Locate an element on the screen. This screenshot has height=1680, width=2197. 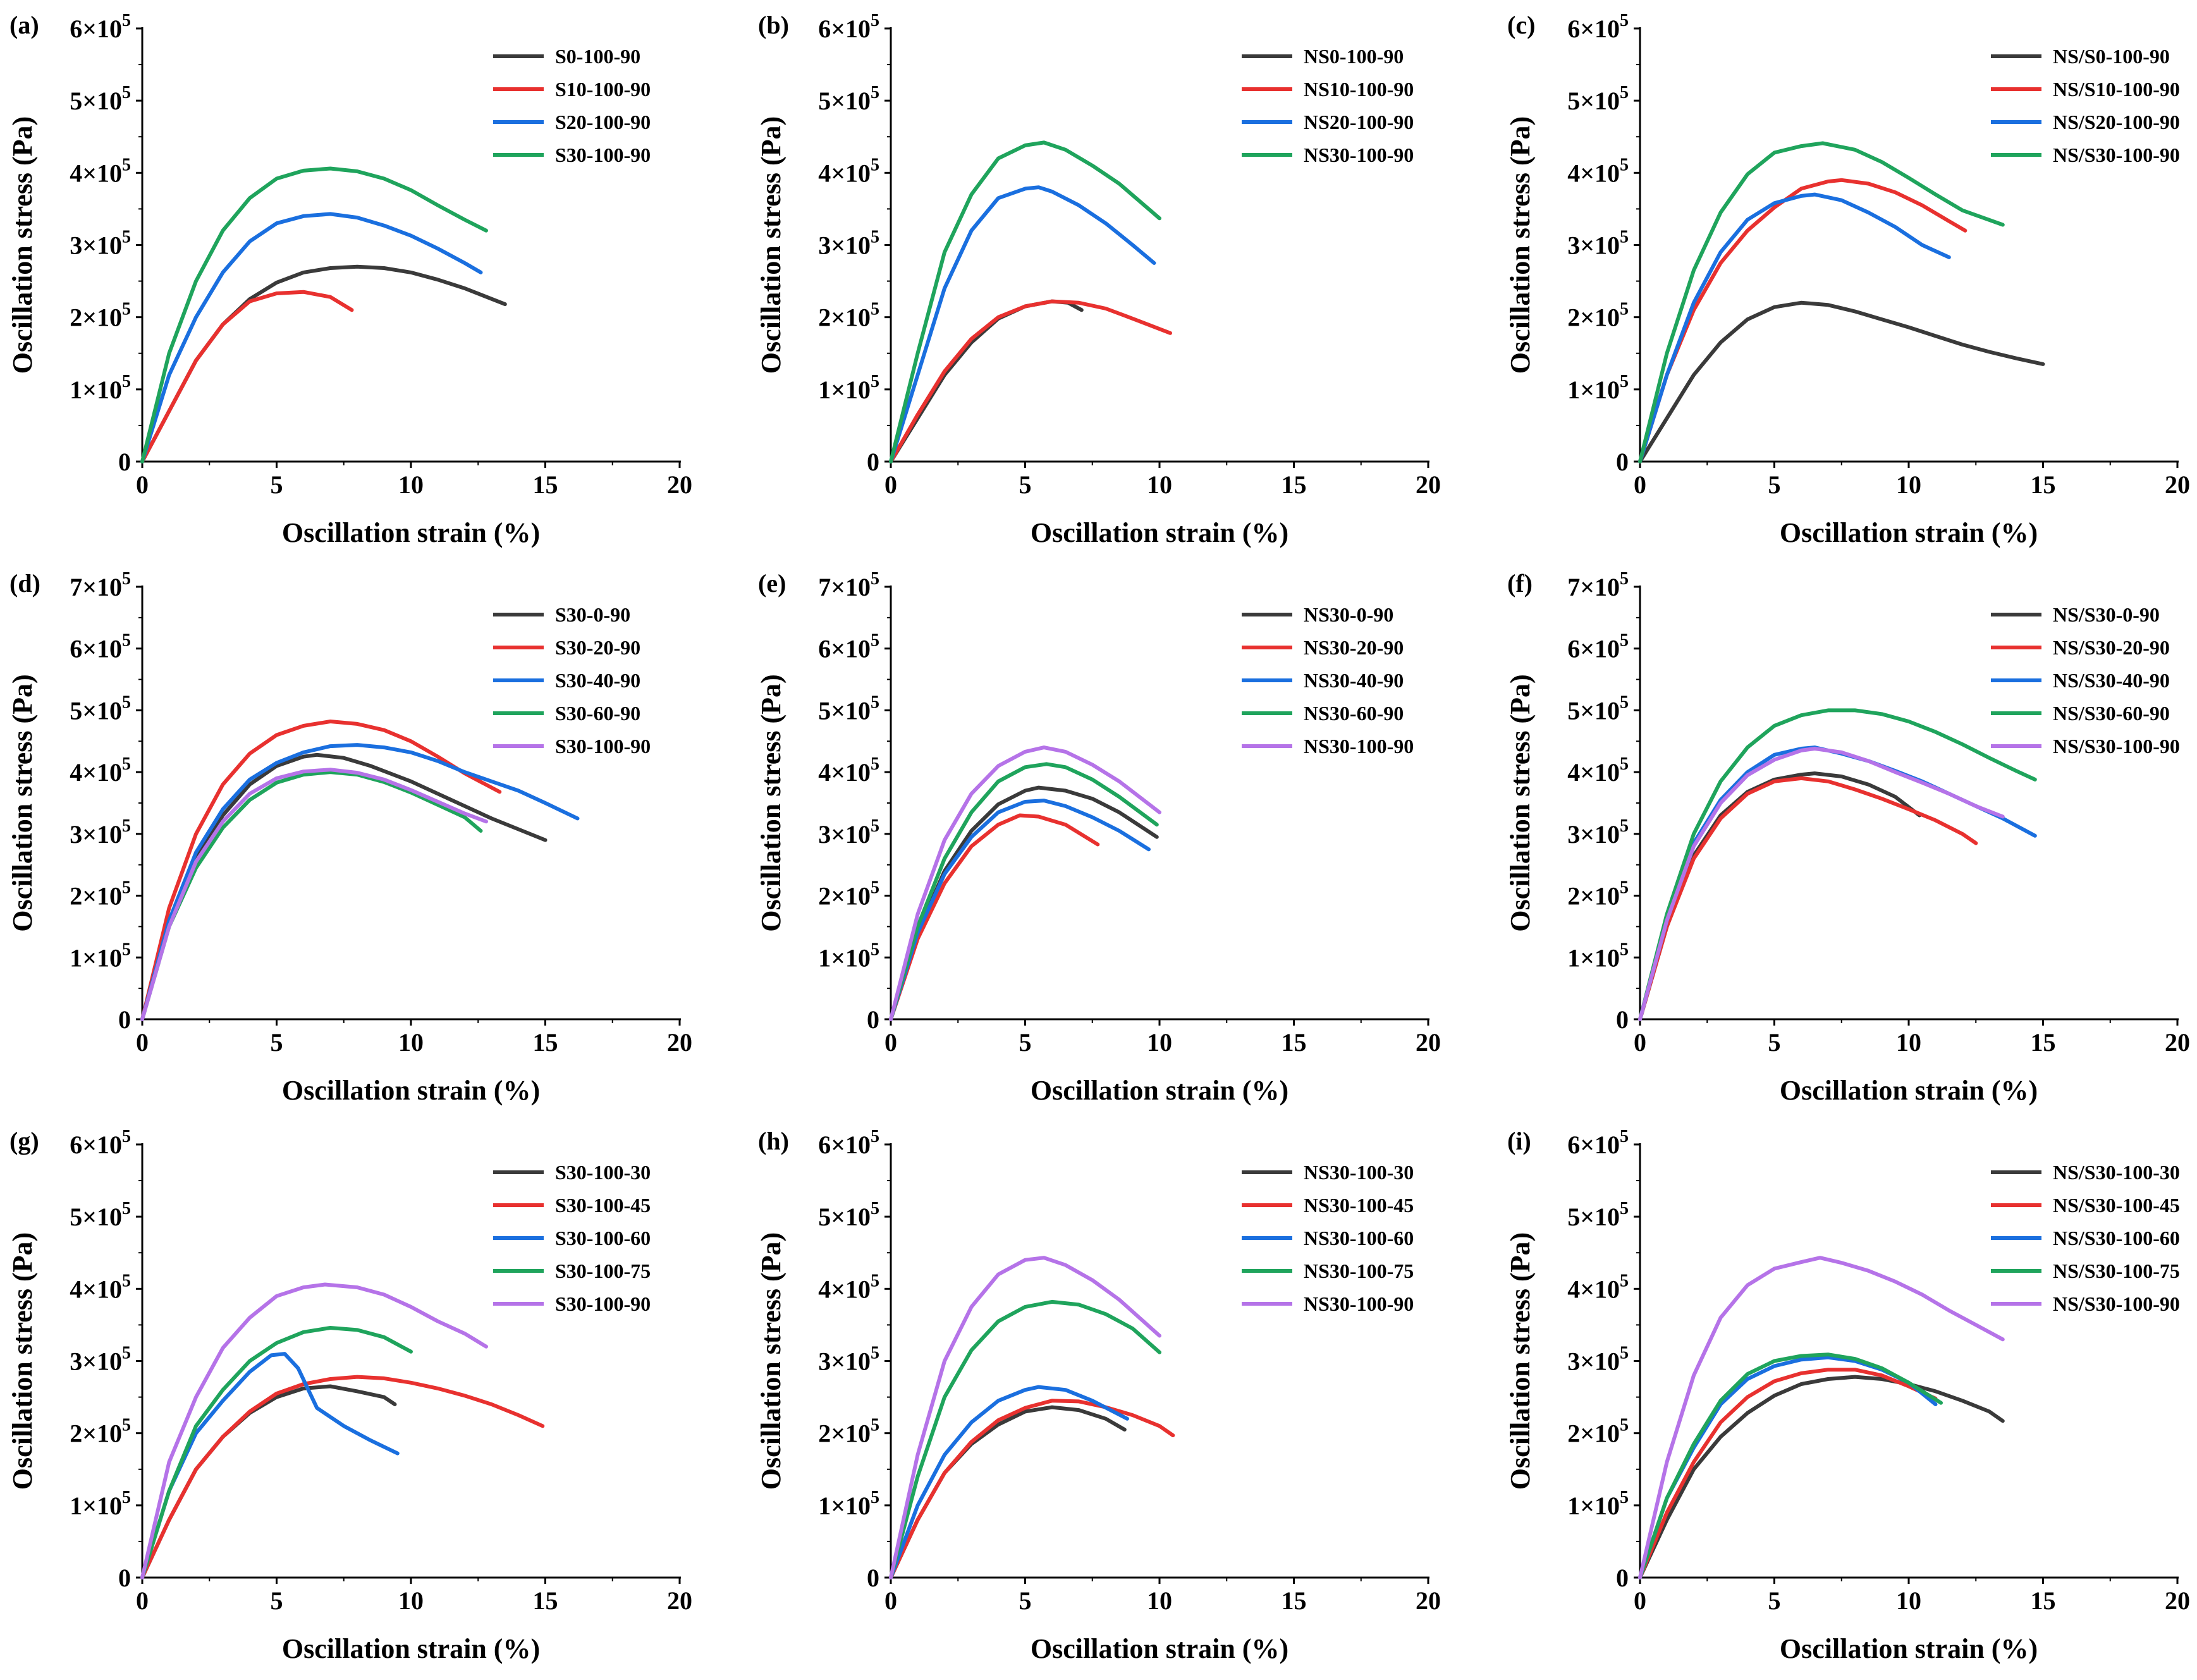
x-tick-label: 10 is located at coordinates (1909, 484).